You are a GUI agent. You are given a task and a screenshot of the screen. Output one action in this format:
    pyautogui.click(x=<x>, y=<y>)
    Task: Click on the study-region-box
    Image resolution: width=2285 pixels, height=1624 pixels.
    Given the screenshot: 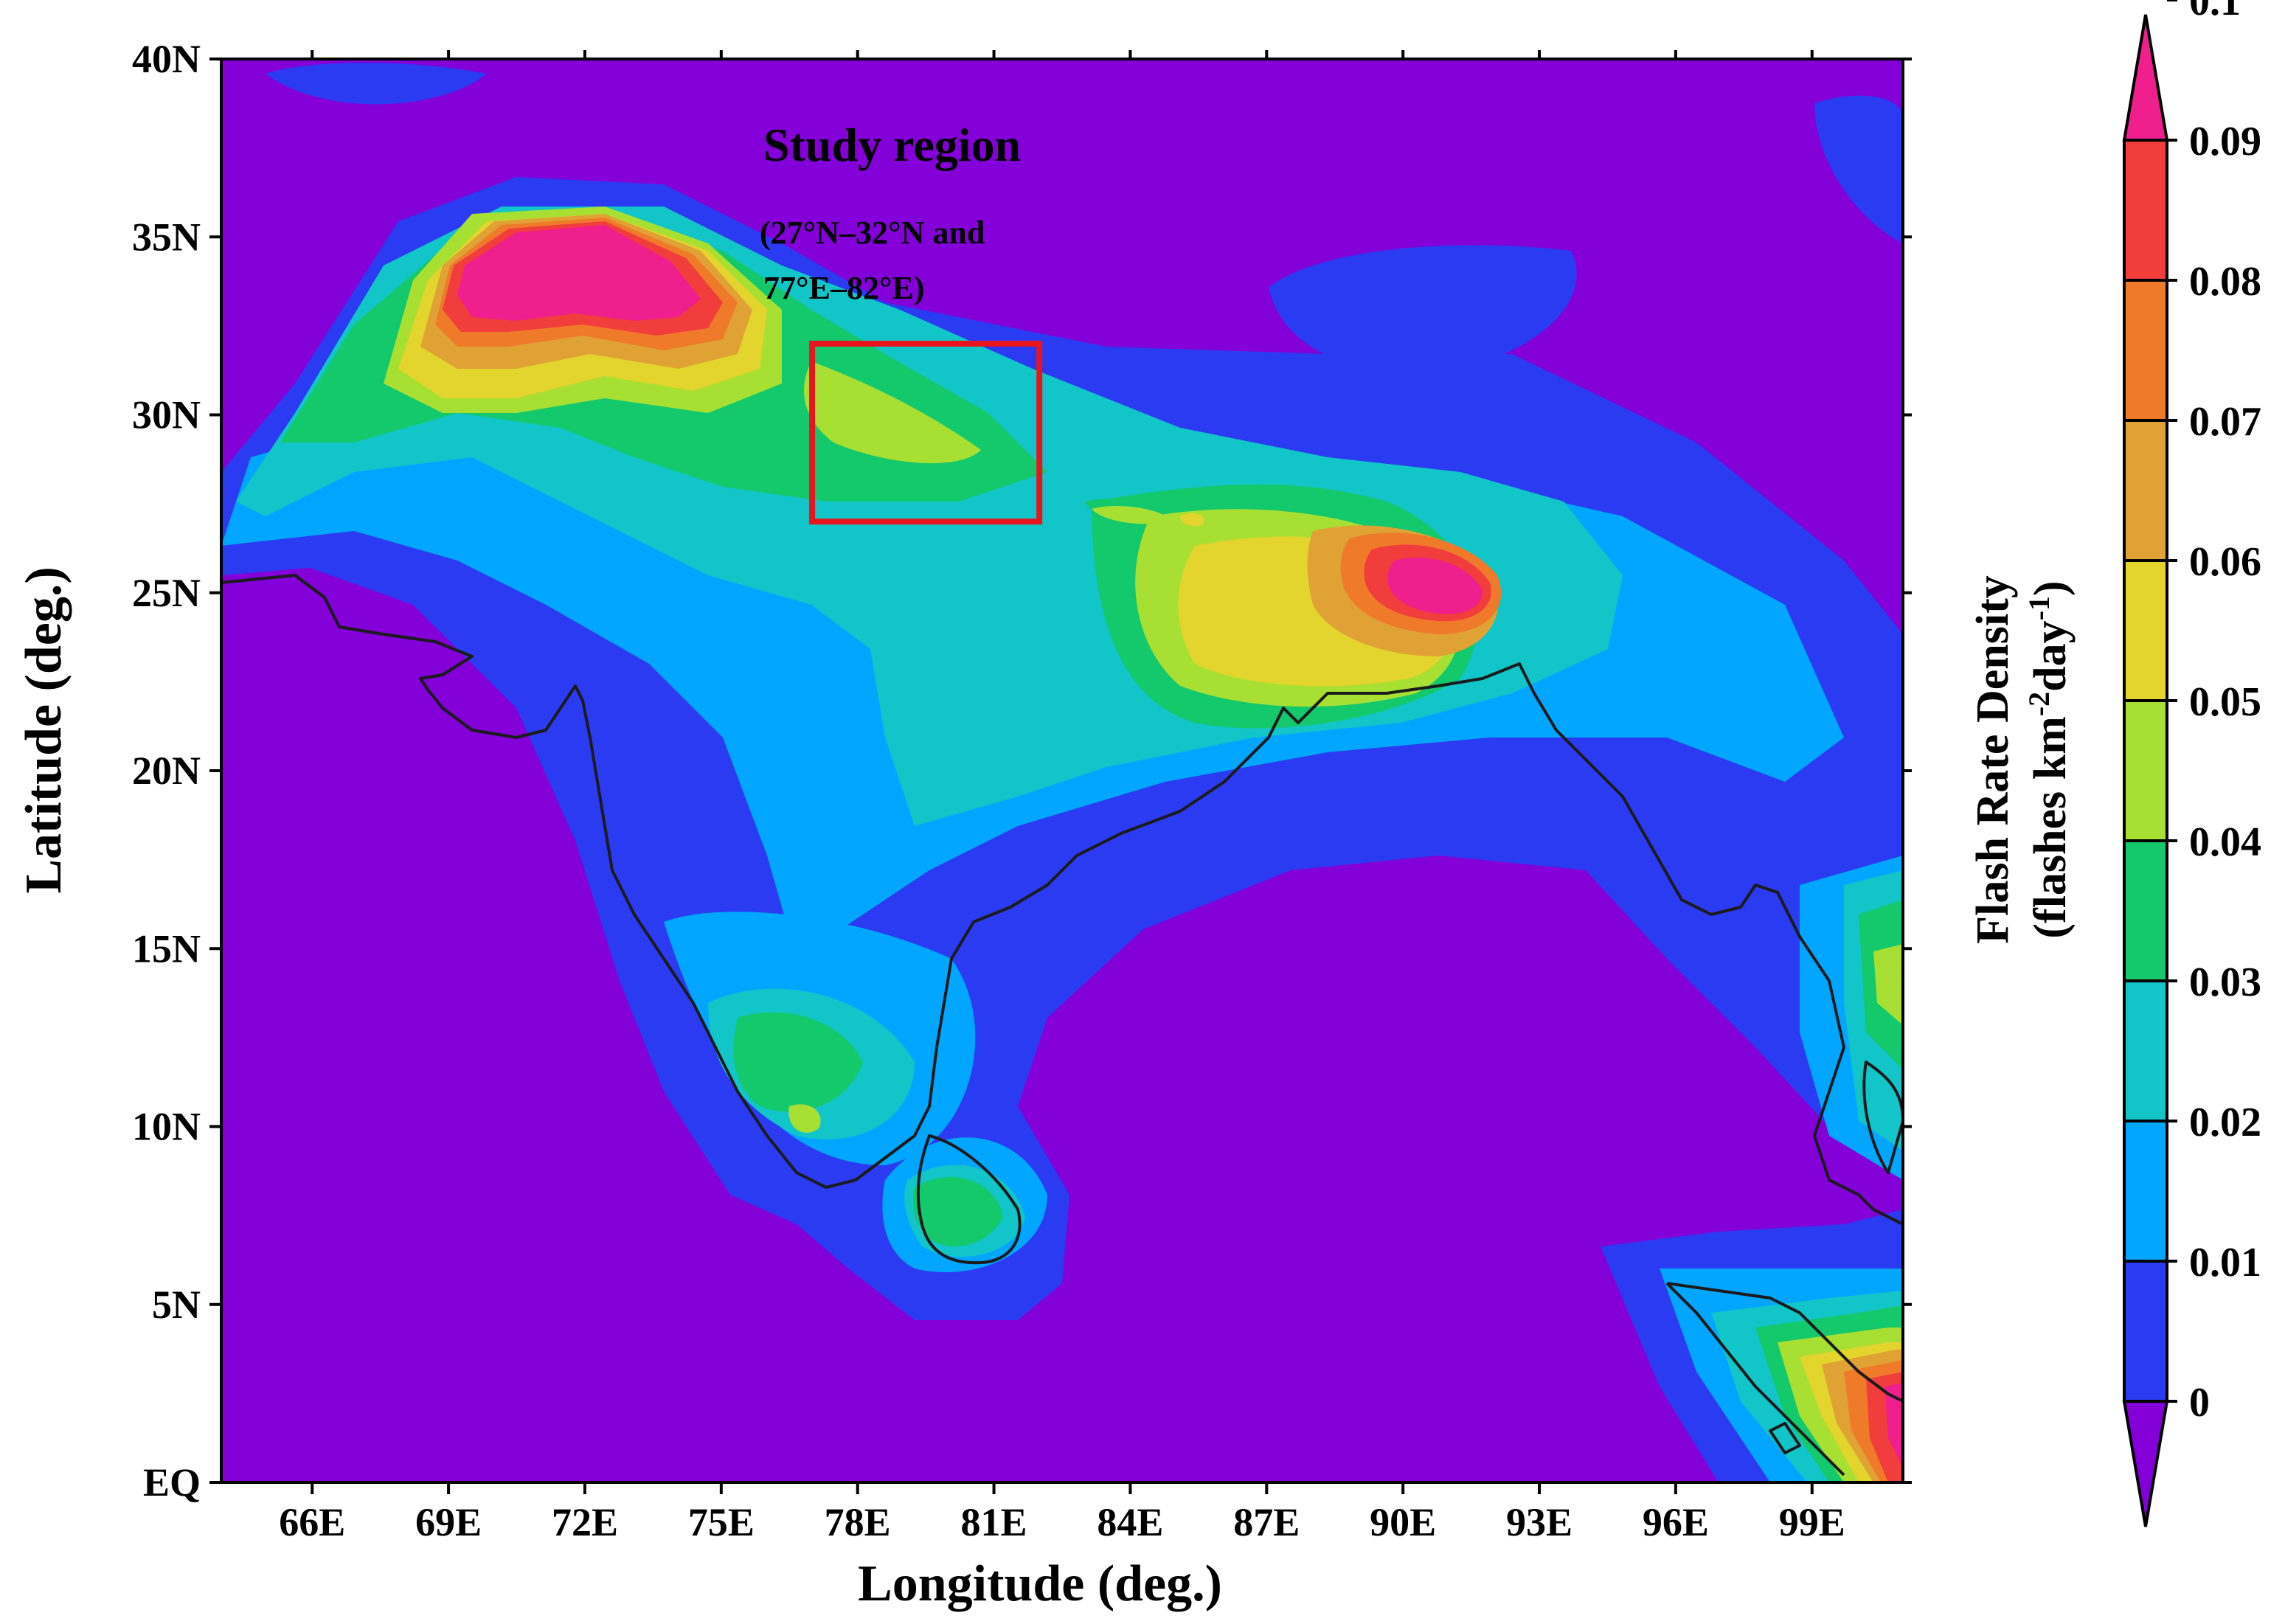 What is the action you would take?
    pyautogui.click(x=926, y=433)
    